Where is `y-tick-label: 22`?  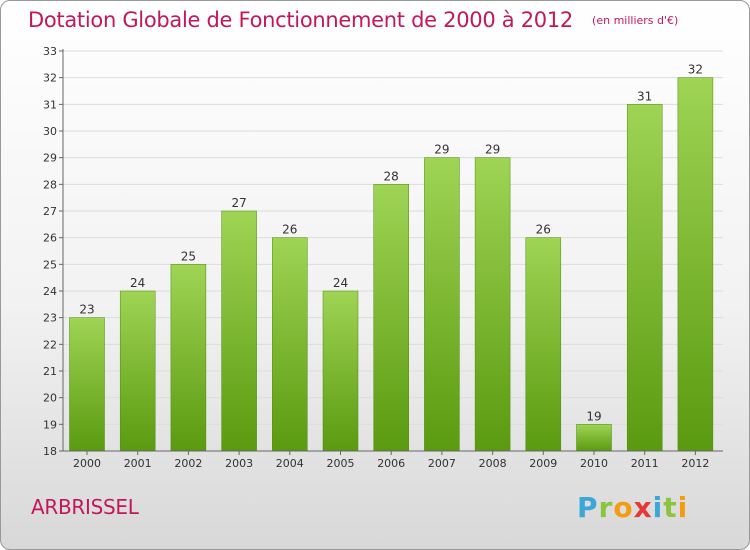
y-tick-label: 22 is located at coordinates (50, 344).